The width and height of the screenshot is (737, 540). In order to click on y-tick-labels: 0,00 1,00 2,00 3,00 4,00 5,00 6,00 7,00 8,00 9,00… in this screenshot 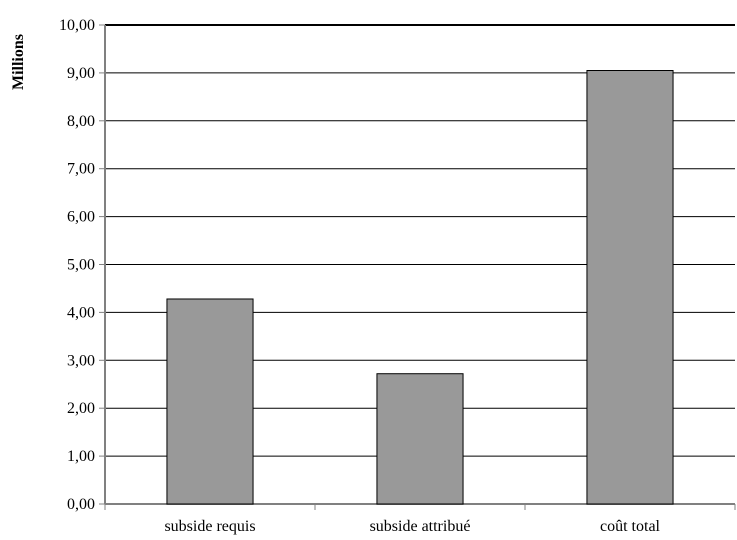, I will do `click(77, 265)`.